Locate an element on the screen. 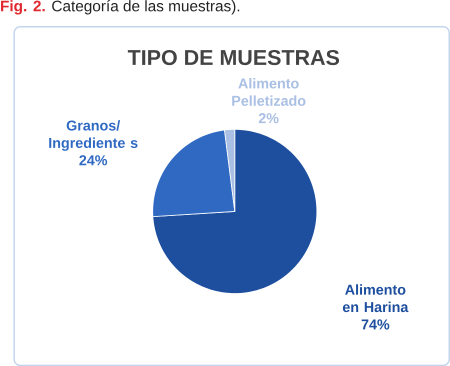 The width and height of the screenshot is (450, 366). data-label: 2% is located at coordinates (268, 118).